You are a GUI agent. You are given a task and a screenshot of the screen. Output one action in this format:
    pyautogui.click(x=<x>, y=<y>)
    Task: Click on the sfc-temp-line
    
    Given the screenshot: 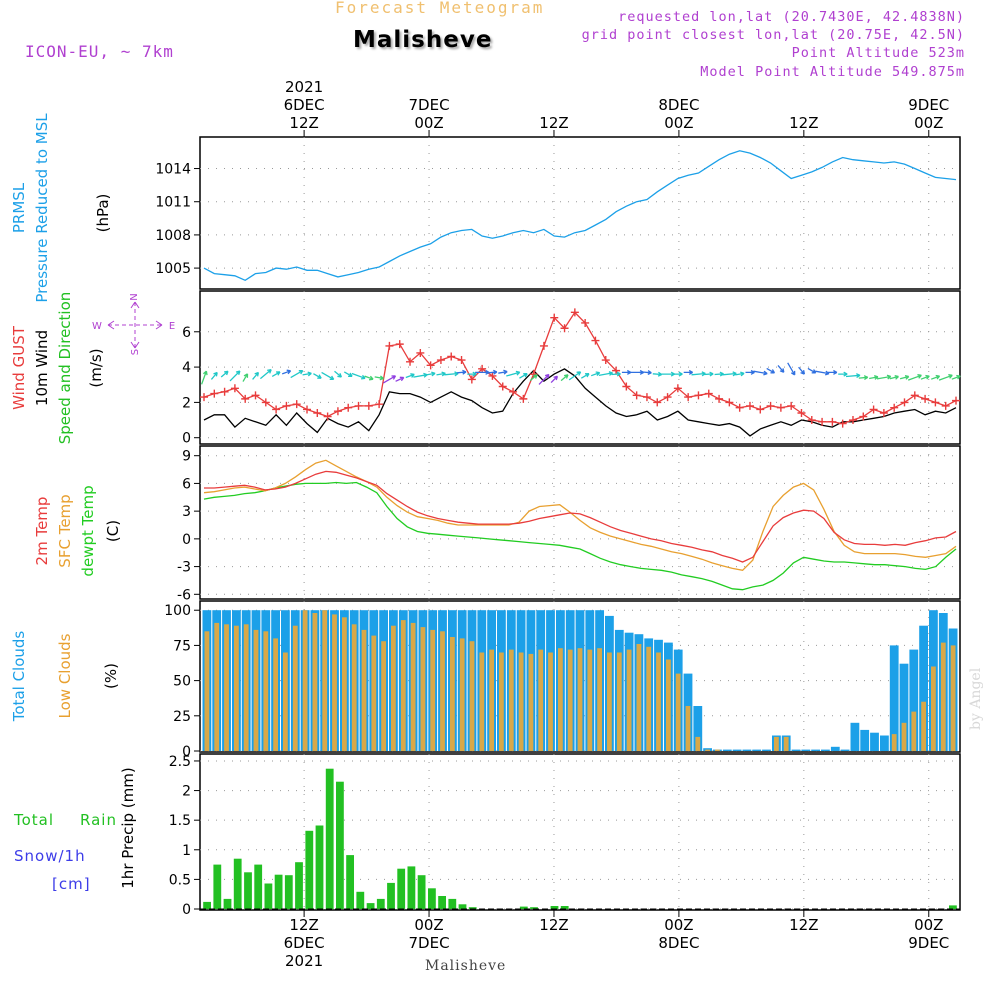 What is the action you would take?
    pyautogui.click(x=580, y=515)
    